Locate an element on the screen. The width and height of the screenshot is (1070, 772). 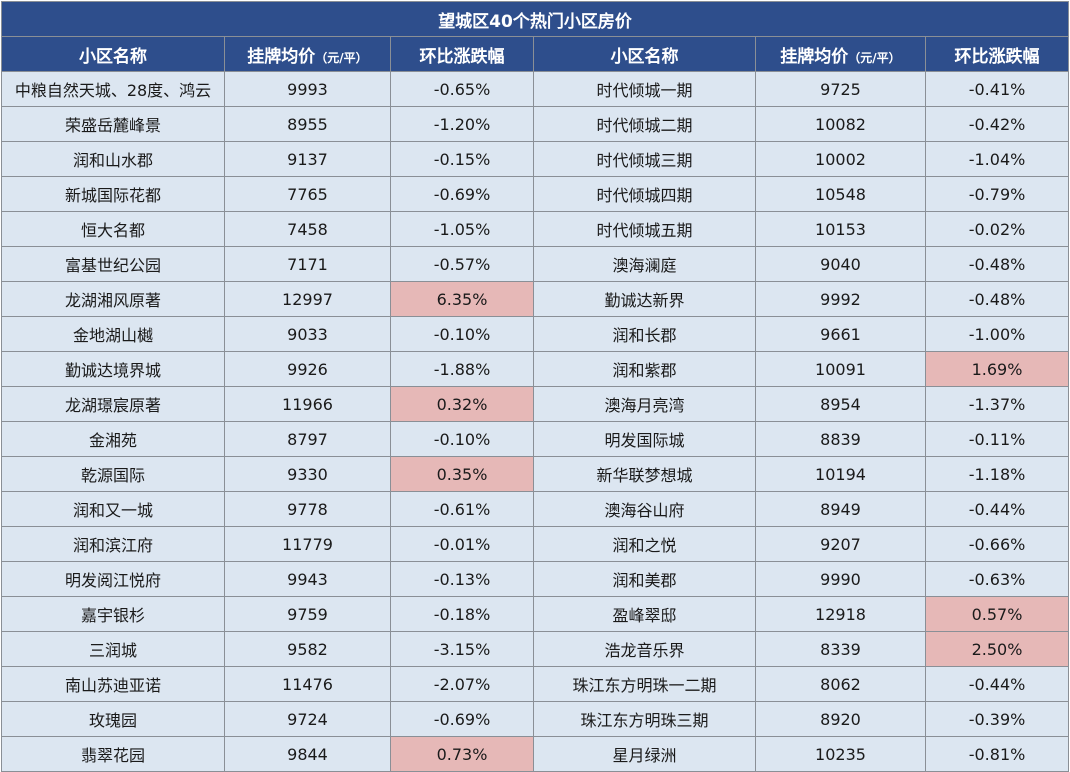
right-name-cell: 润和紫郡 is located at coordinates (644, 369).